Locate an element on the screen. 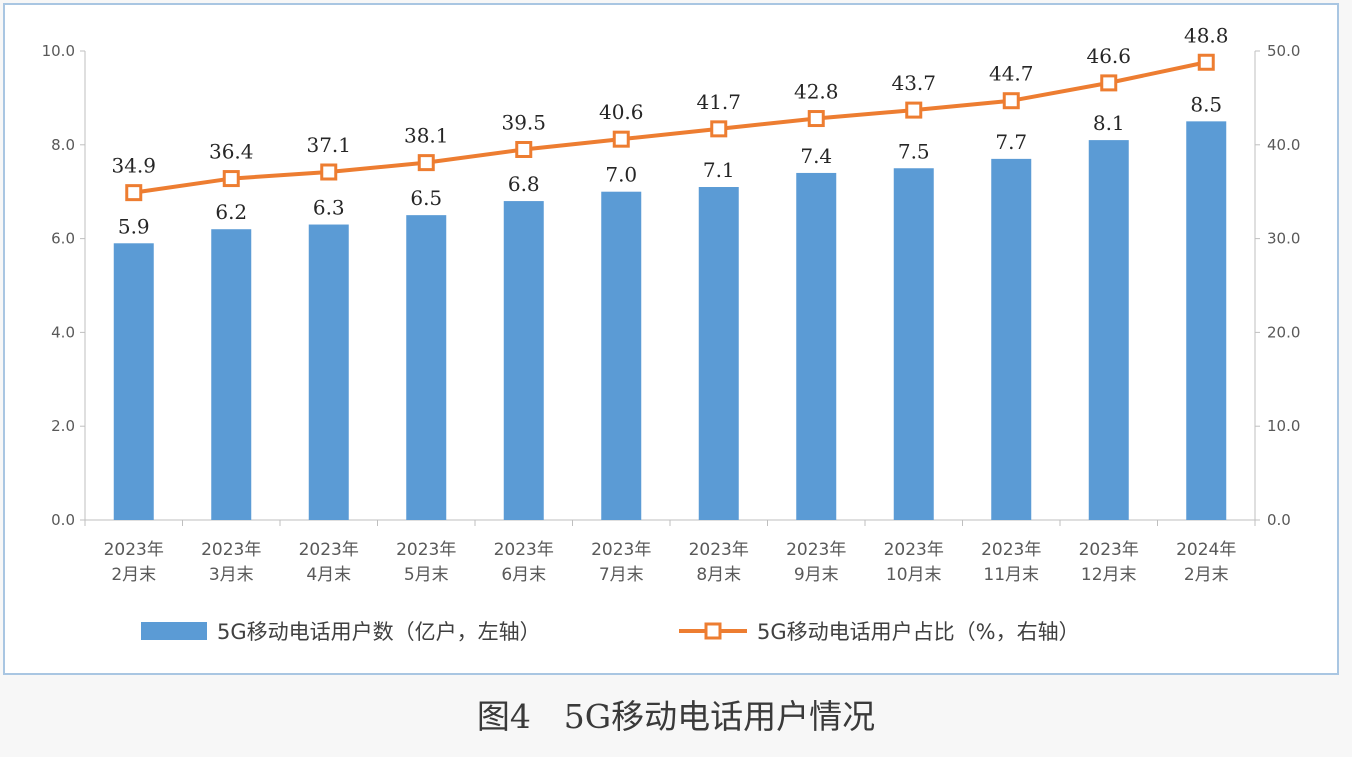 The image size is (1352, 757). left-axis-tick-label: 4.0 is located at coordinates (63, 332).